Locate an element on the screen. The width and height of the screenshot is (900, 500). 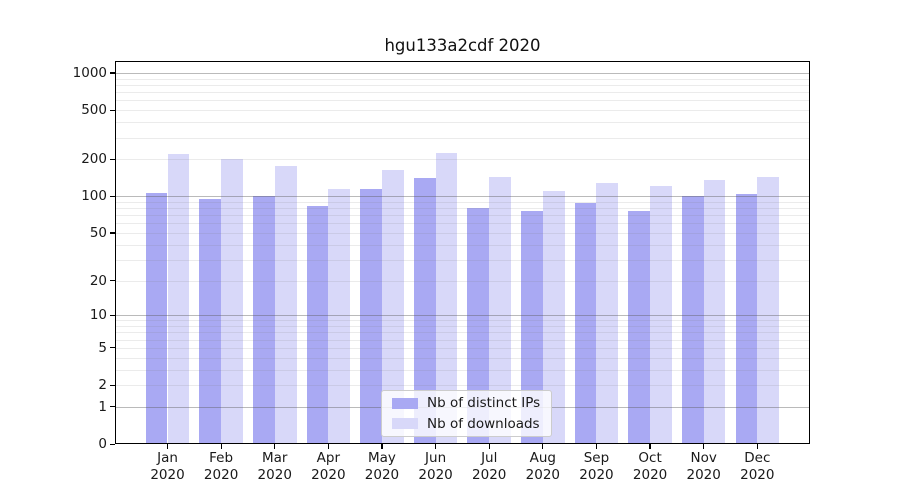
legend-swatch-downloads is located at coordinates (405, 424).